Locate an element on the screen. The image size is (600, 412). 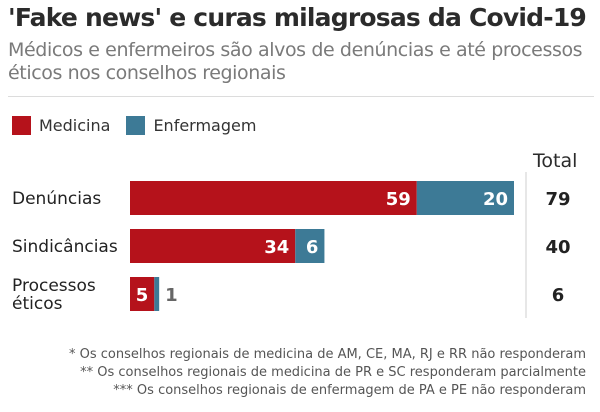
legend-swatch-medicina is located at coordinates (21, 125).